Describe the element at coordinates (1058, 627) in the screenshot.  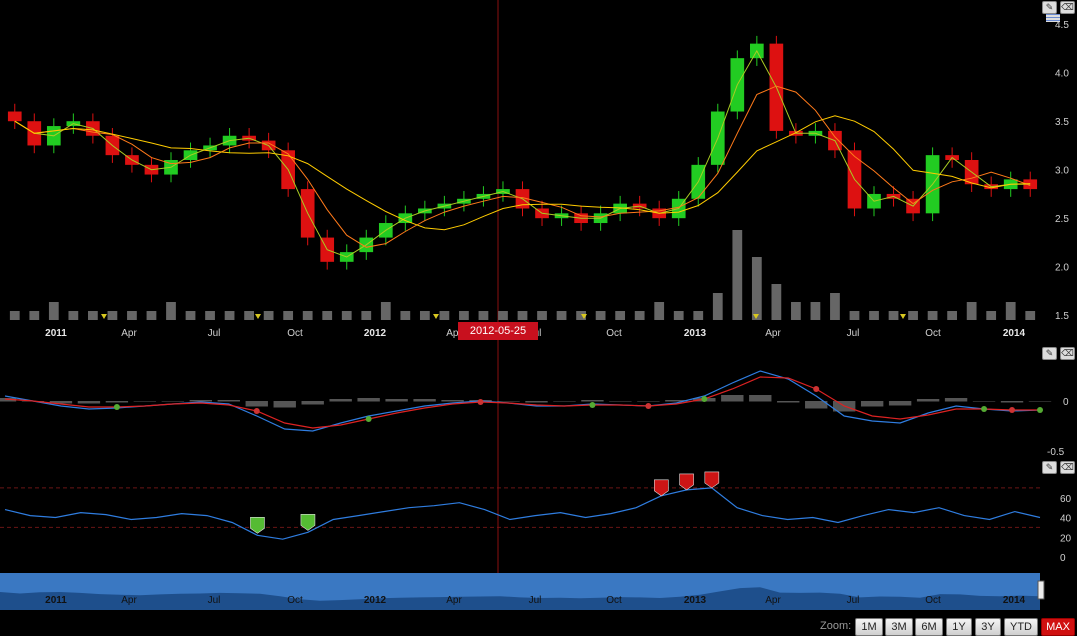
I see `zoom-max-button: MAX` at that location.